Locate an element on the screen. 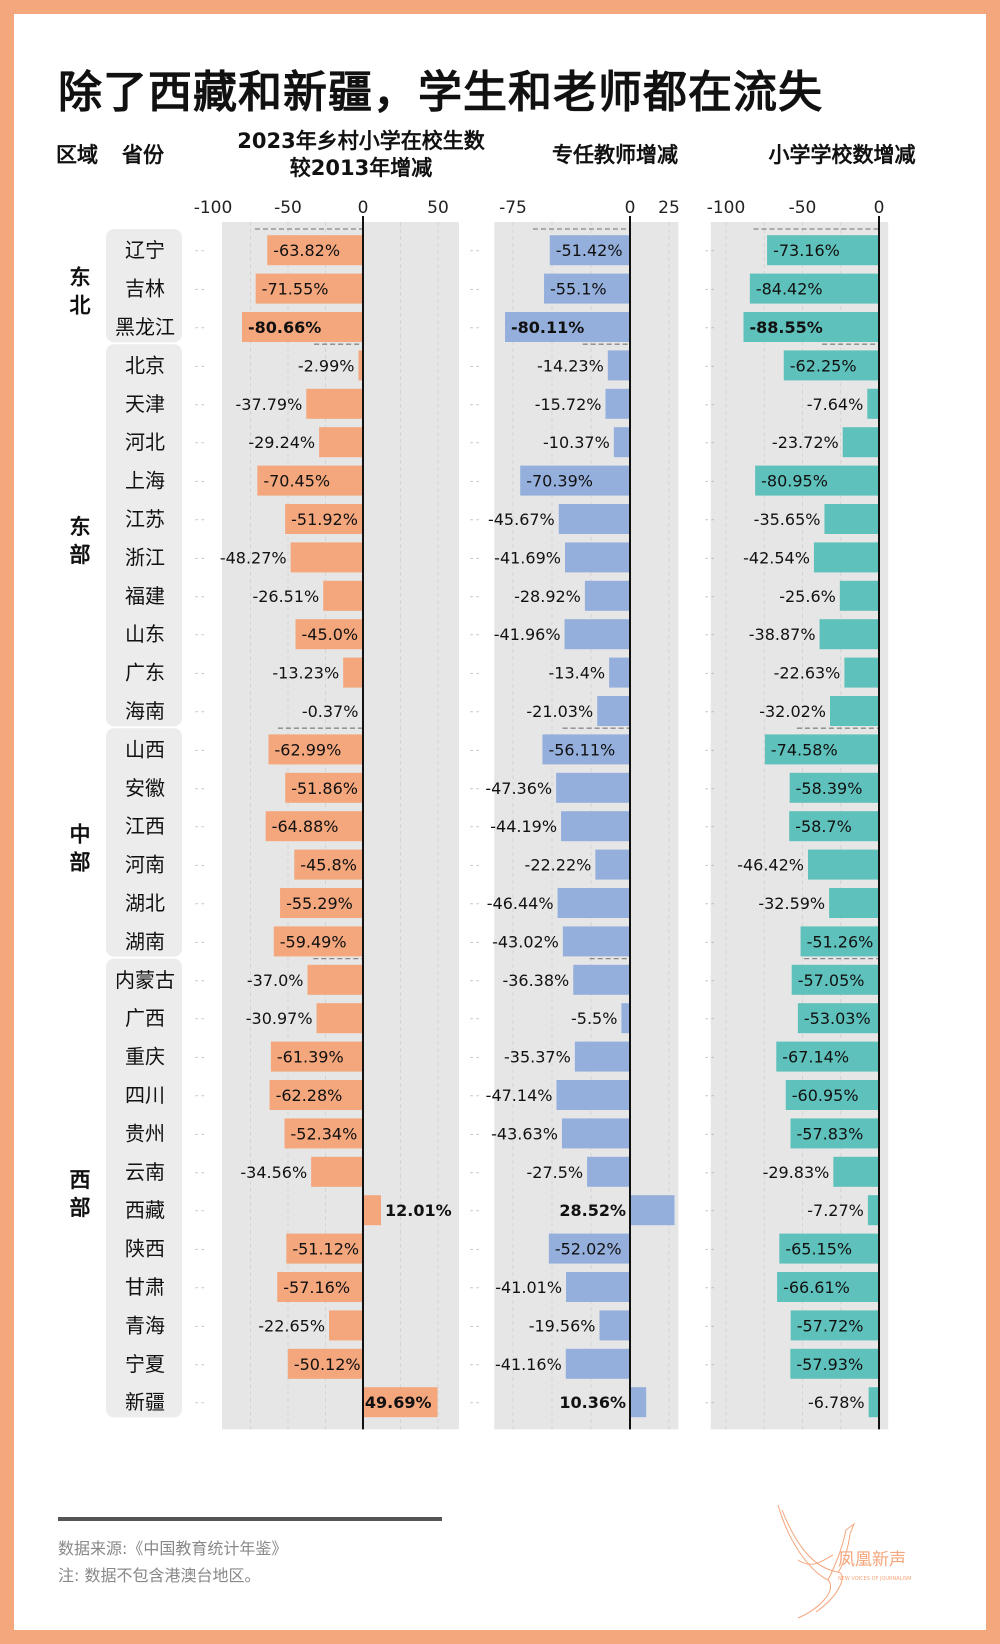 This screenshot has width=1000, height=1644. province-label: 山西 is located at coordinates (145, 749).